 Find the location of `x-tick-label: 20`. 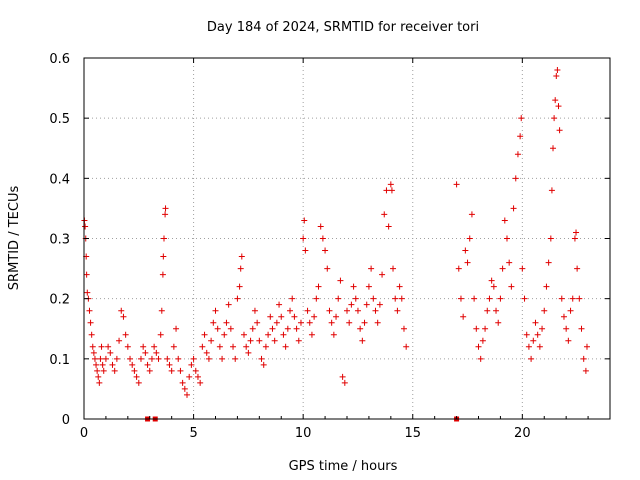

x-tick-label: 20 is located at coordinates (522, 433).